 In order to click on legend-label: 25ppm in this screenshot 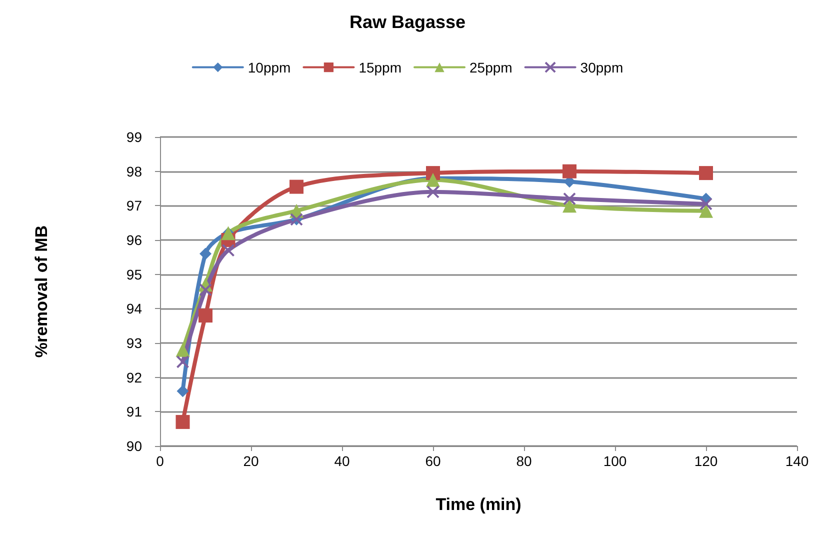, I will do `click(491, 67)`.